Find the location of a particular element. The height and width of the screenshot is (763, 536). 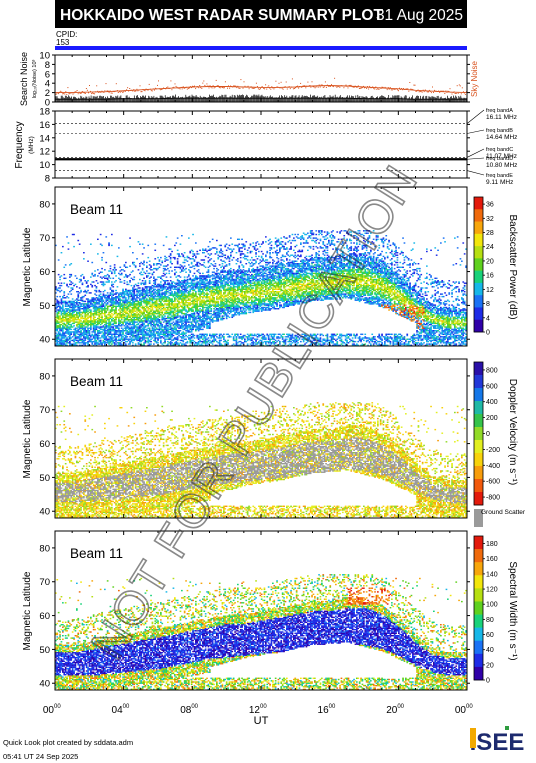

width-colorbar-tick: 100 is located at coordinates (492, 605).